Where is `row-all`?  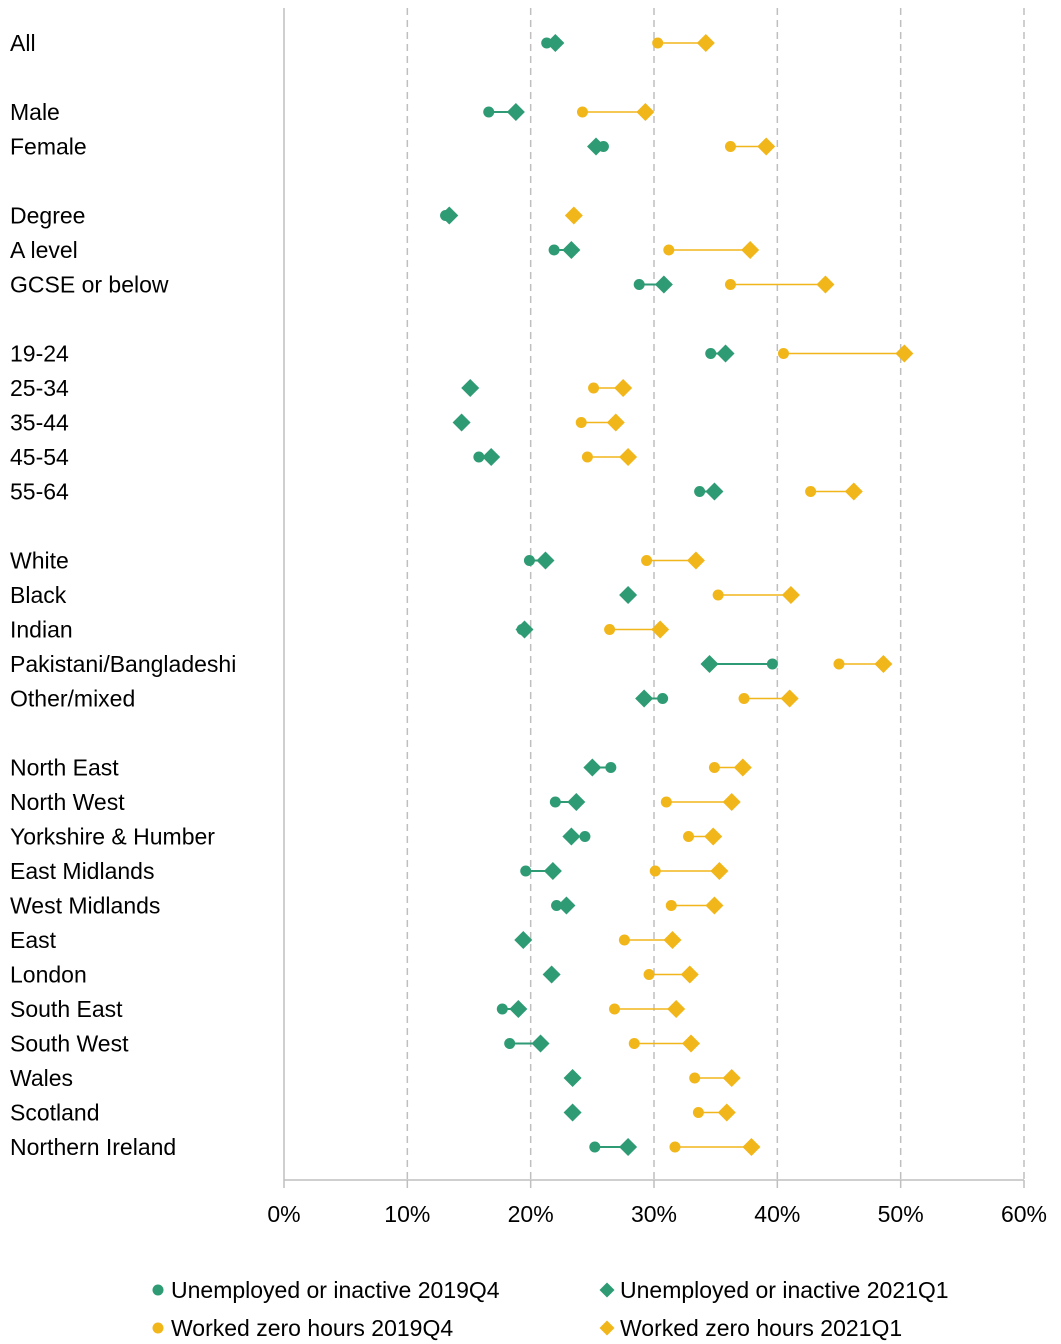 row-all is located at coordinates (628, 43).